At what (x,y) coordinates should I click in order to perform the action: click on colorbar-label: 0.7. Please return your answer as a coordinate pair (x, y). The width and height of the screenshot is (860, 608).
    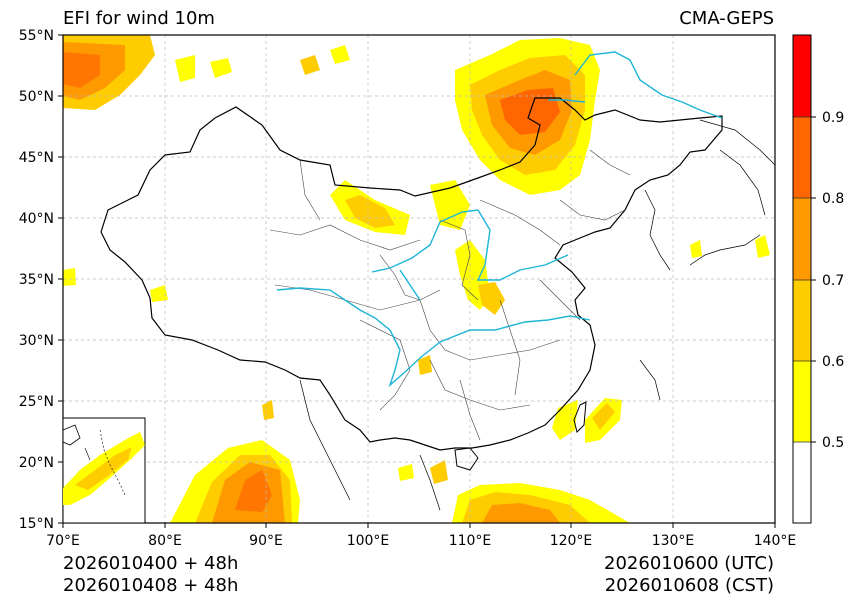
    Looking at the image, I should click on (833, 281).